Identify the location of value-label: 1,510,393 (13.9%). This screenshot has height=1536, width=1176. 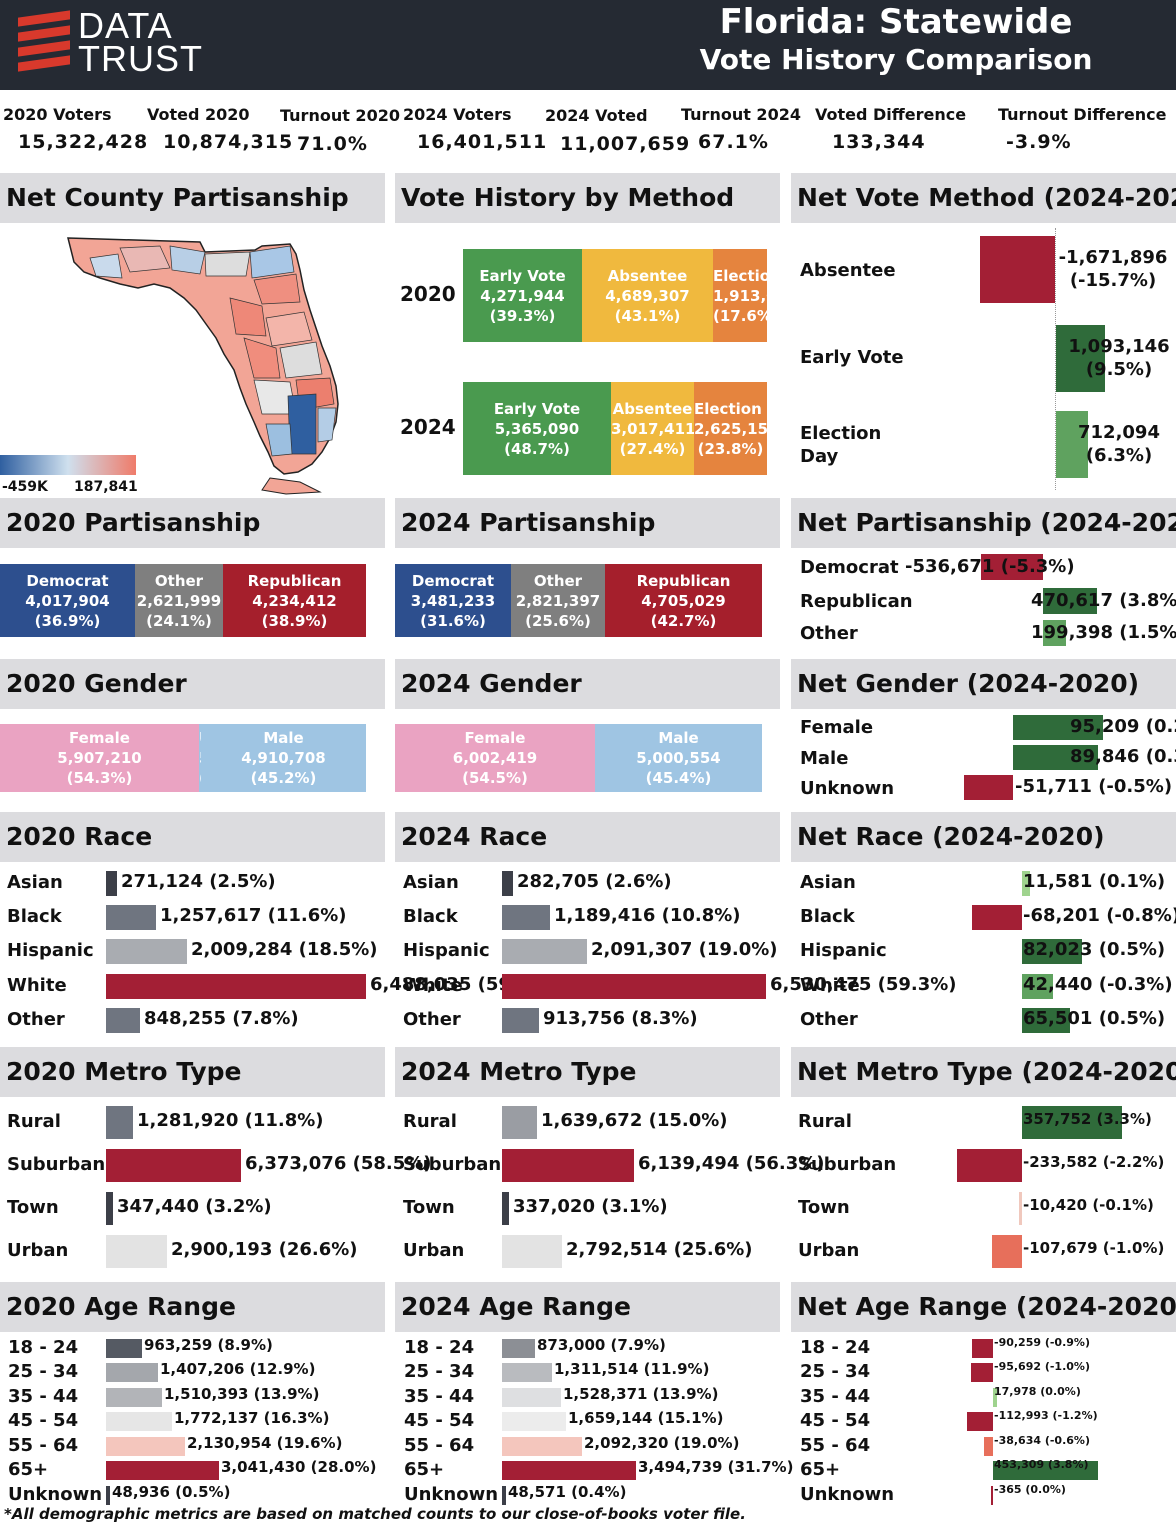
(242, 1394).